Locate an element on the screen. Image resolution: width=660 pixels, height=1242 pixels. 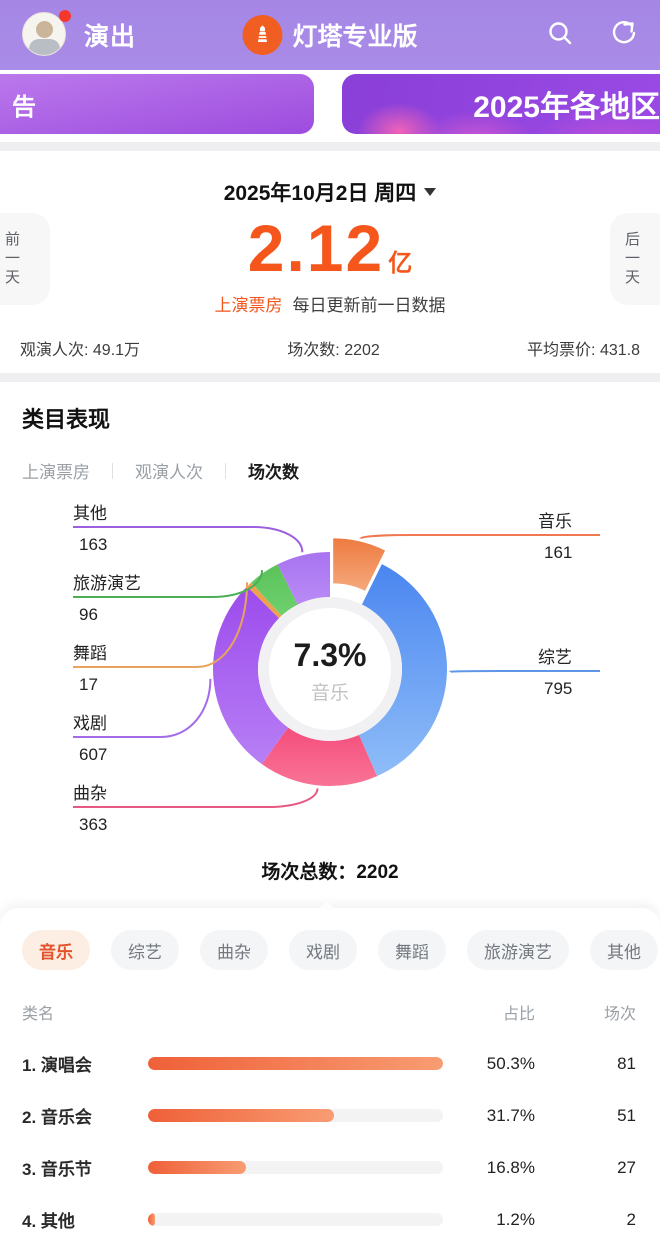
leader-line-舞蹈 is located at coordinates (161, 625).